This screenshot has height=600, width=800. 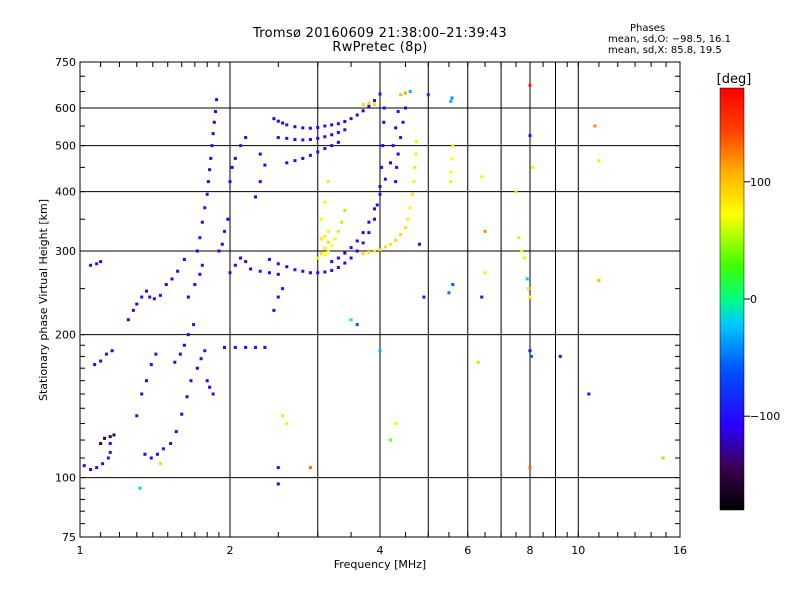 I want to click on y-tick-label: 750, so click(x=65, y=62).